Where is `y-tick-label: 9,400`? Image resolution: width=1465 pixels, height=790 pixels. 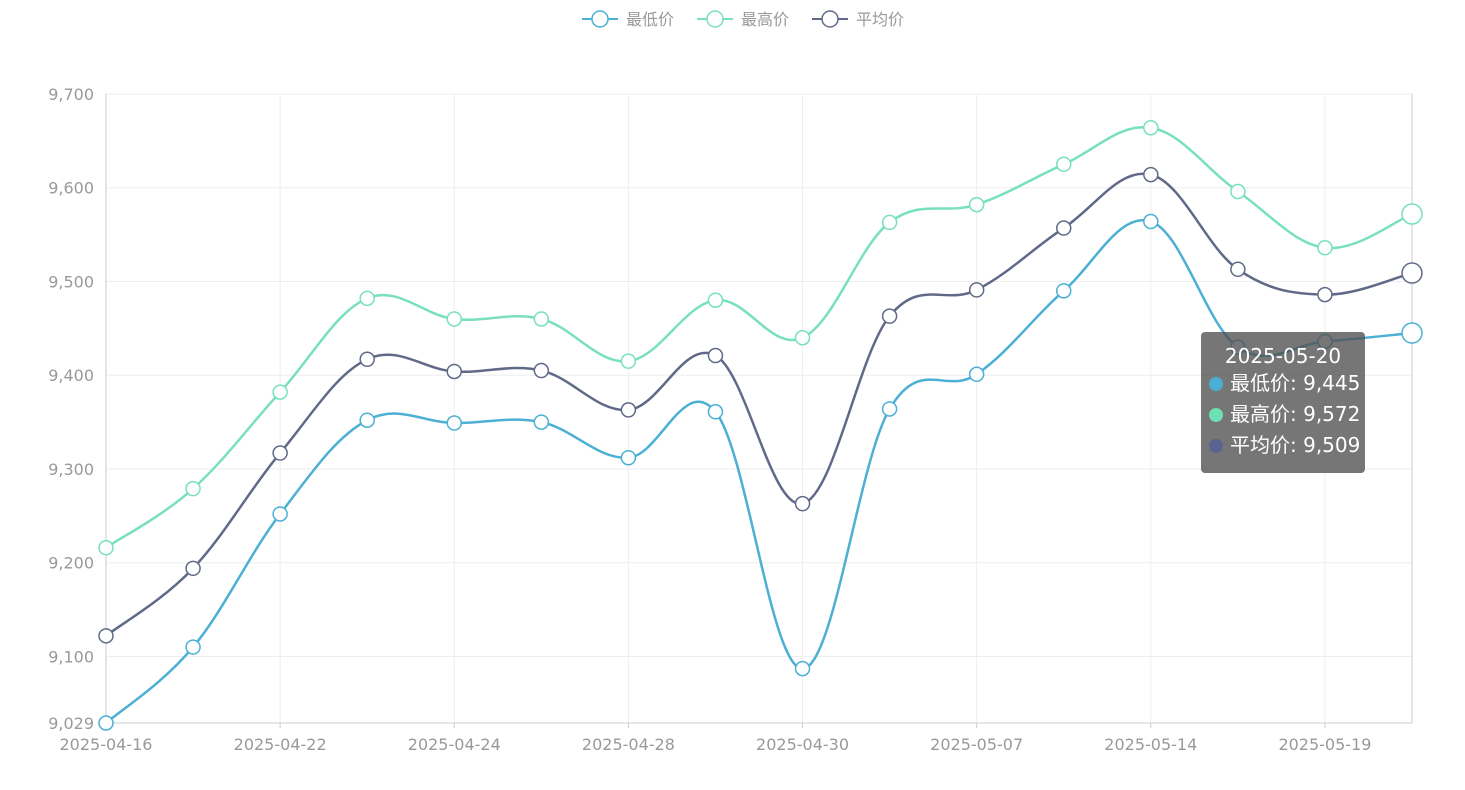 y-tick-label: 9,400 is located at coordinates (71, 375).